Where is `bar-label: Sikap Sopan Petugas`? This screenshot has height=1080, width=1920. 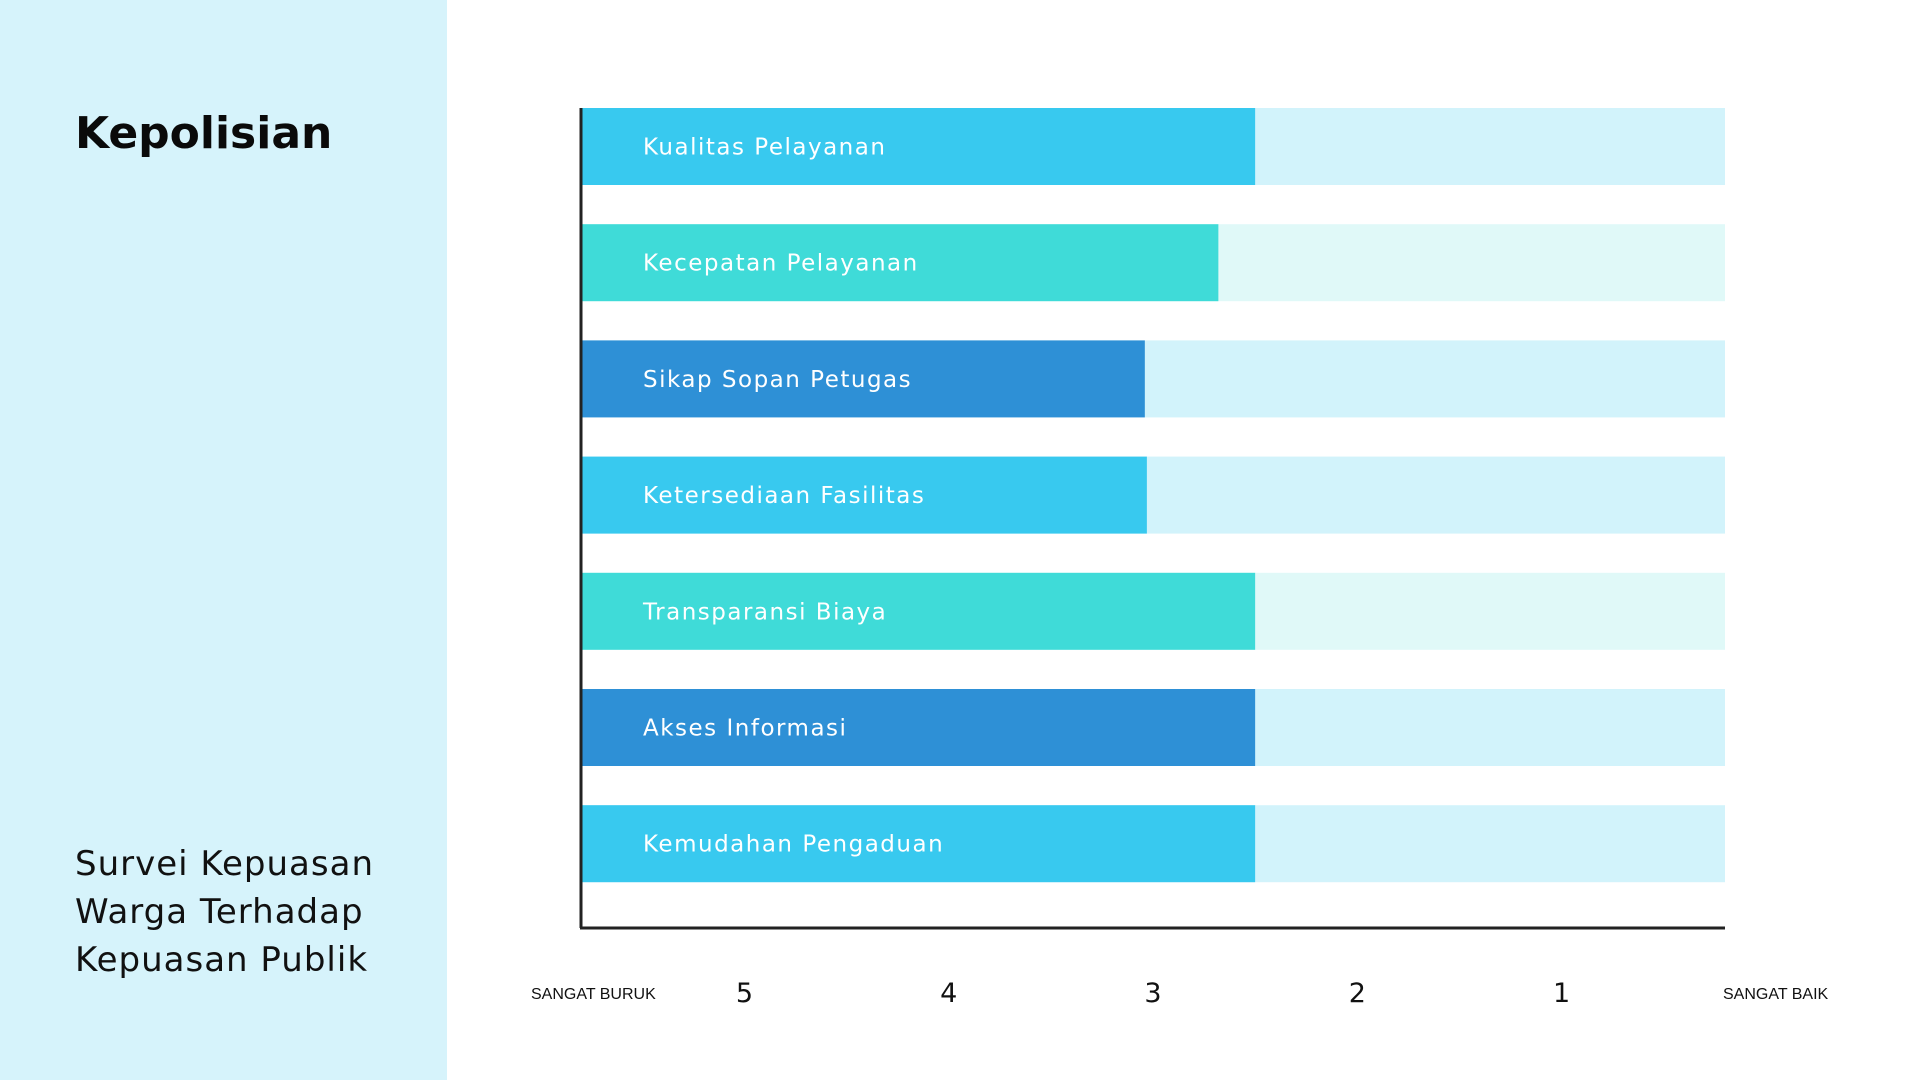
bar-label: Sikap Sopan Petugas is located at coordinates (777, 380).